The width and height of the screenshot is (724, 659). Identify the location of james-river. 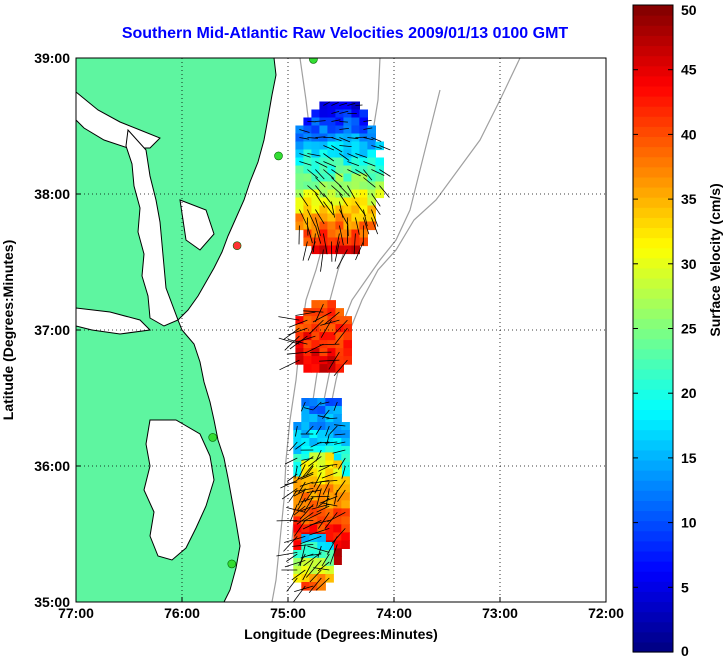
(114, 321).